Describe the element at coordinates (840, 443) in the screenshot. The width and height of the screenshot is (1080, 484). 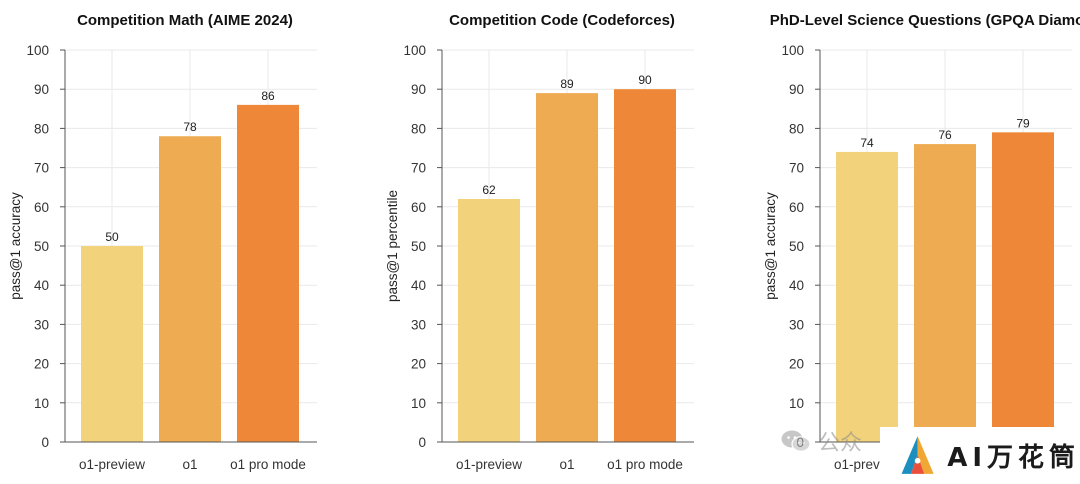
I see `watermark-channel-text: 公众` at that location.